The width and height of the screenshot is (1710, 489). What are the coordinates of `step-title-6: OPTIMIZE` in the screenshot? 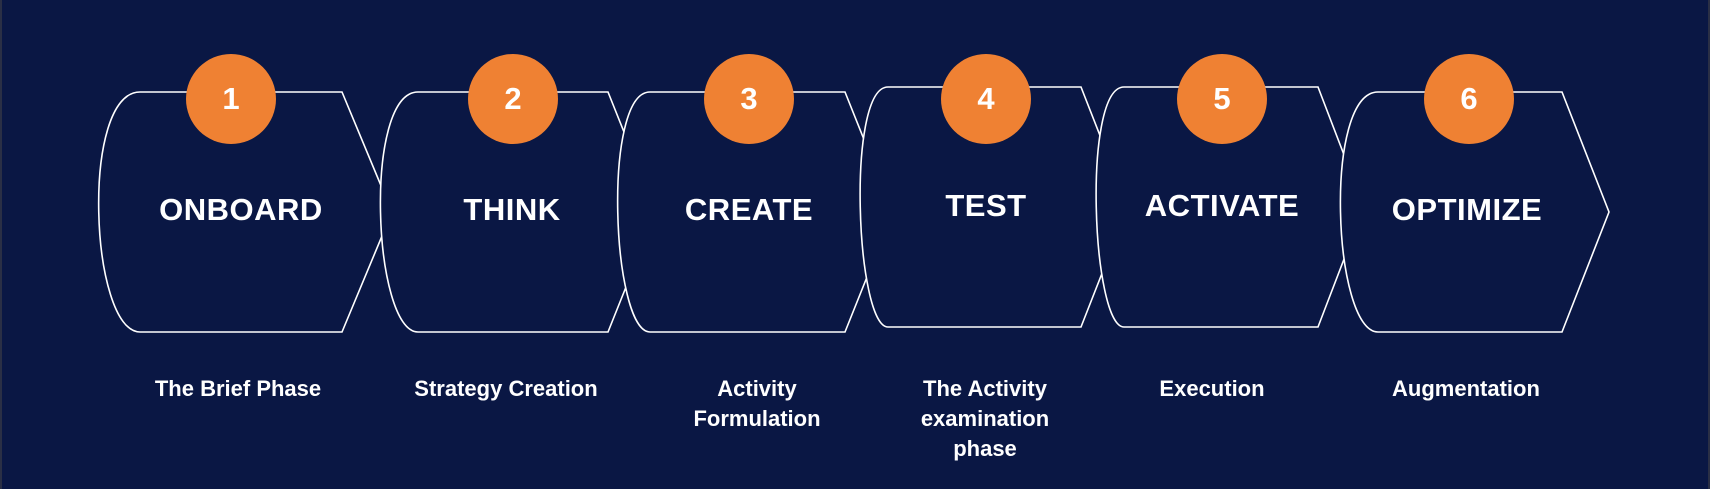 It's located at (1467, 209).